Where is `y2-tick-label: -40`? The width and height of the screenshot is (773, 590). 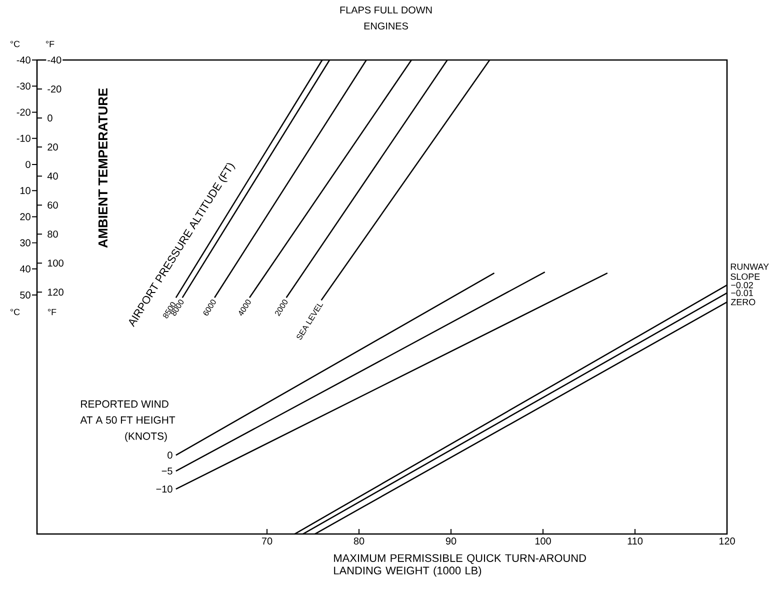
y2-tick-label: -40 is located at coordinates (55, 60).